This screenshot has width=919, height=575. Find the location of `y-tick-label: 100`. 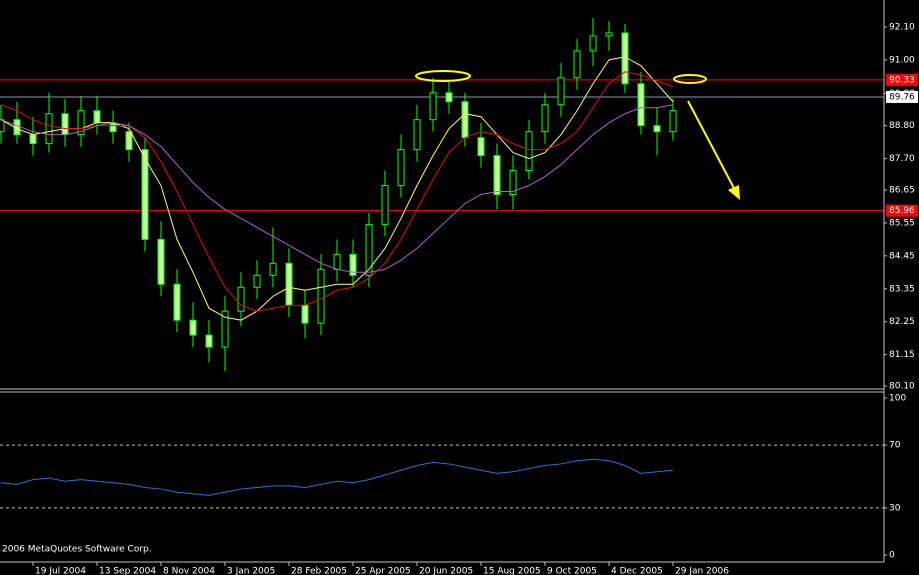

y-tick-label: 100 is located at coordinates (897, 399).